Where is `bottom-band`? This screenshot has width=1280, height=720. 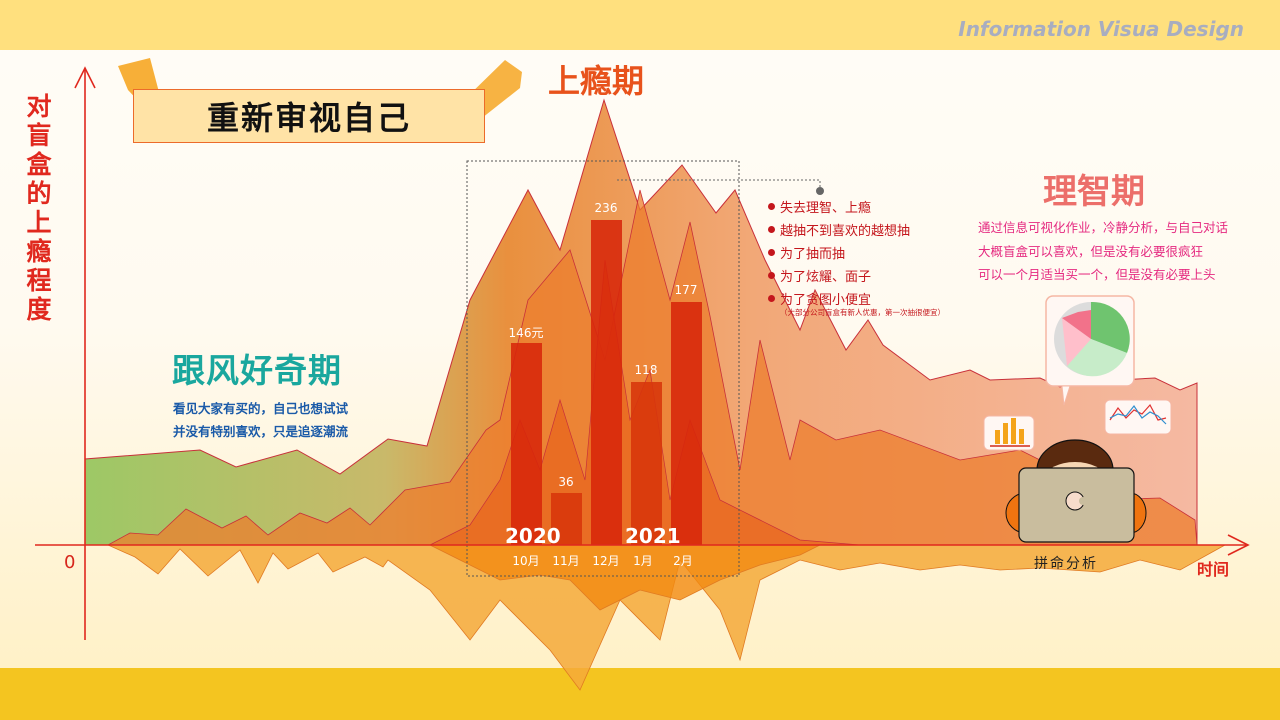 bottom-band is located at coordinates (640, 694).